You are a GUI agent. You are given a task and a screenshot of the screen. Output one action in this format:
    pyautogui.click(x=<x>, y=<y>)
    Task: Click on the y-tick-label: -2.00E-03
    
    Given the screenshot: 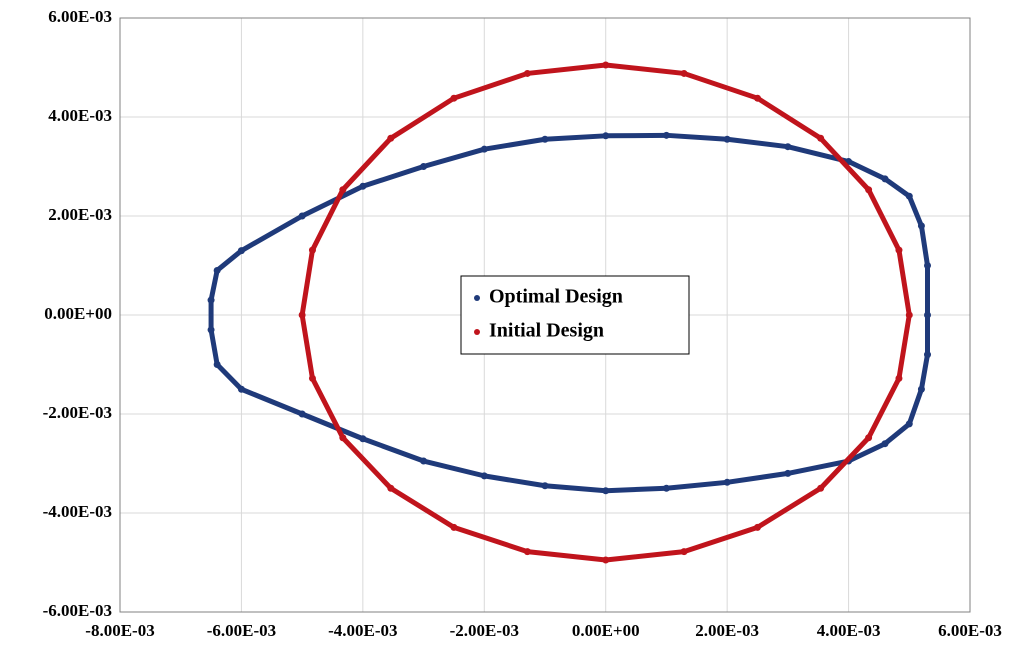 What is the action you would take?
    pyautogui.click(x=77, y=412)
    